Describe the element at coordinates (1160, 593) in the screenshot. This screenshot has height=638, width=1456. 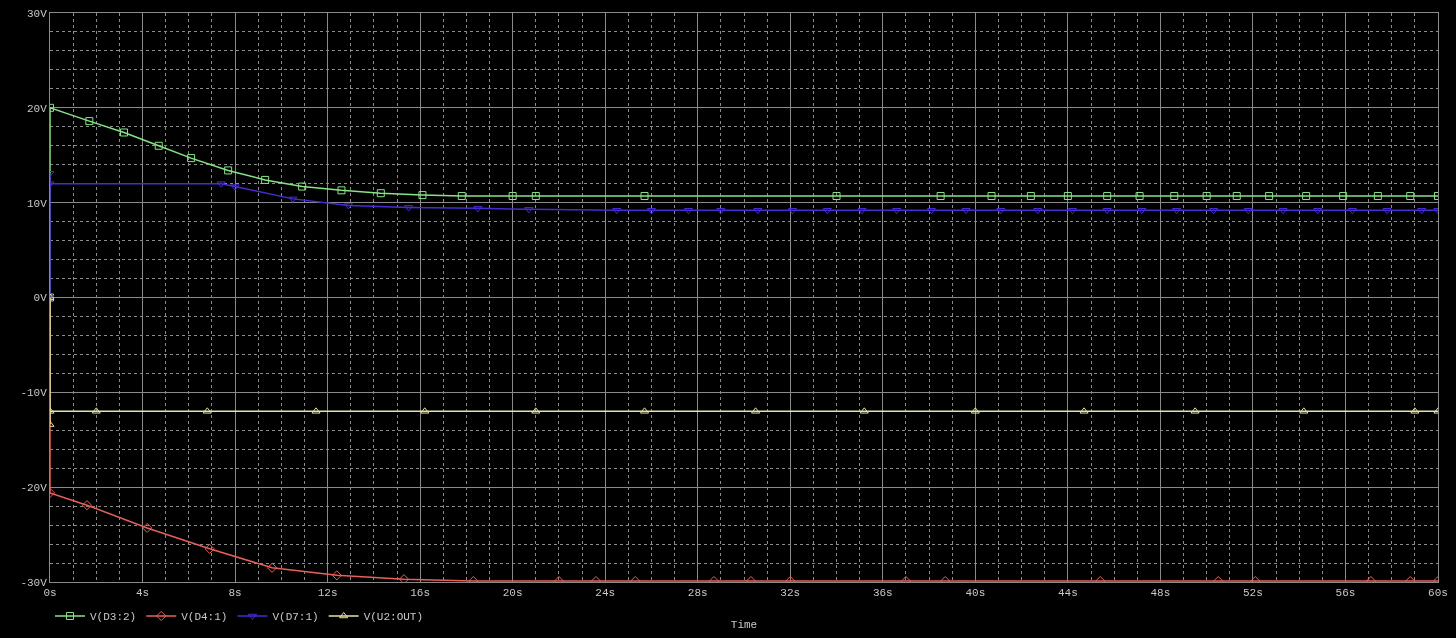
I see `x-tick-label: 48s` at that location.